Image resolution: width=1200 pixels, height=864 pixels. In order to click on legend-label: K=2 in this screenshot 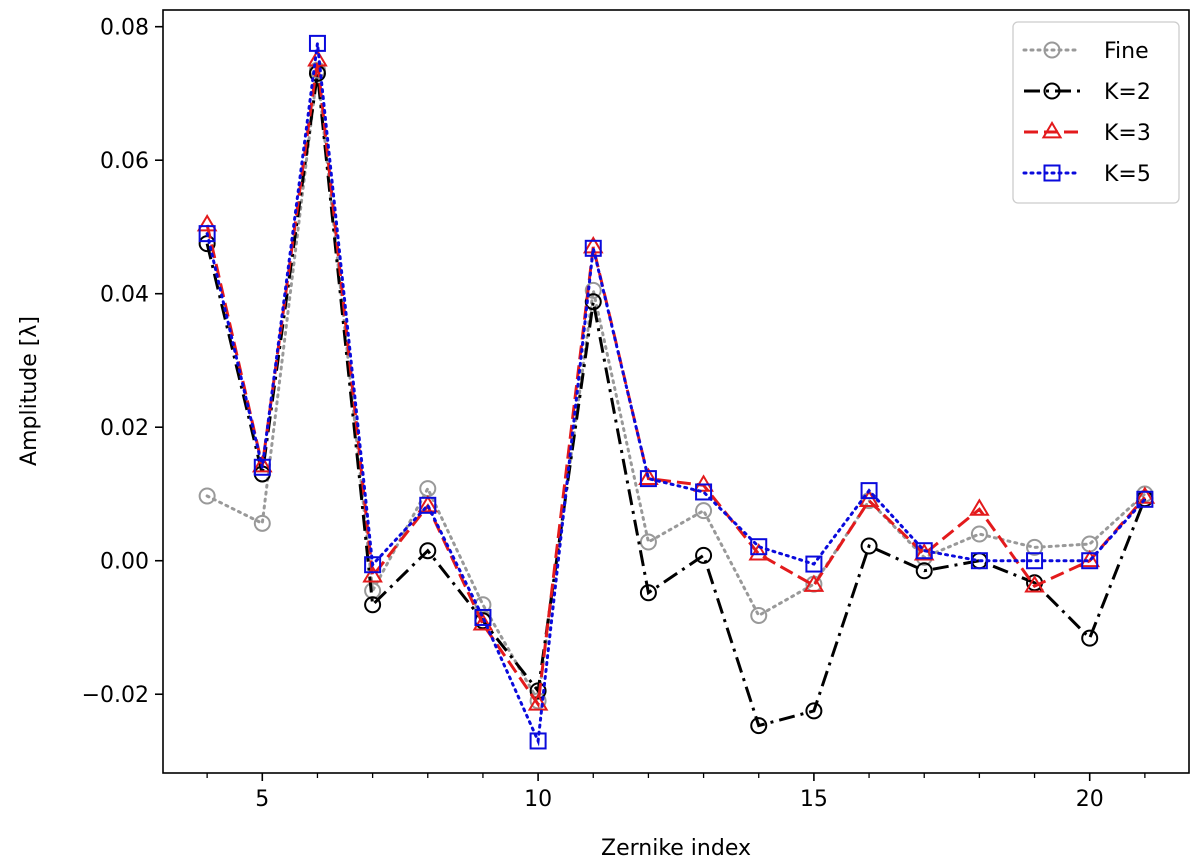, I will do `click(1127, 92)`.